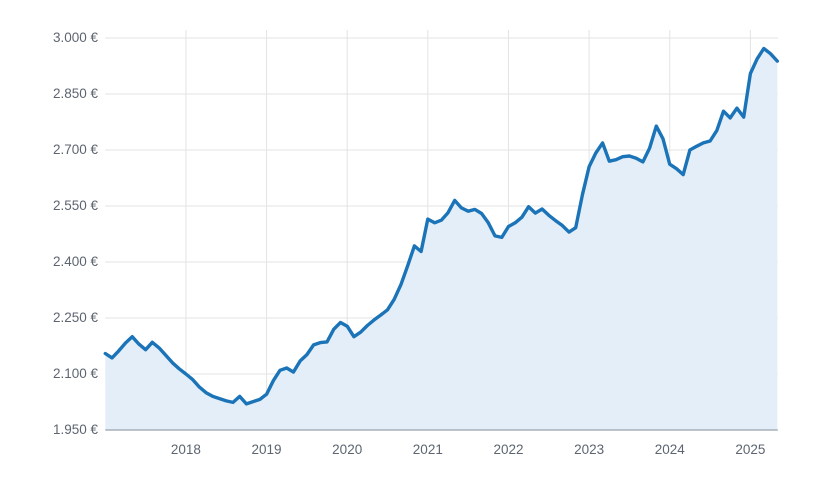 The width and height of the screenshot is (820, 479). Describe the element at coordinates (75, 261) in the screenshot. I see `y-axis-tick: 2.400 €` at that location.